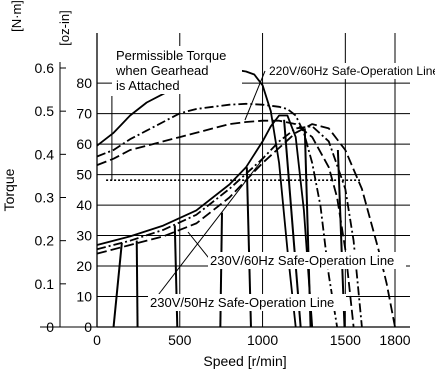 This screenshot has width=435, height=378. Describe the element at coordinates (148, 85) in the screenshot. I see `permissible-label-line3: is Attached` at that location.